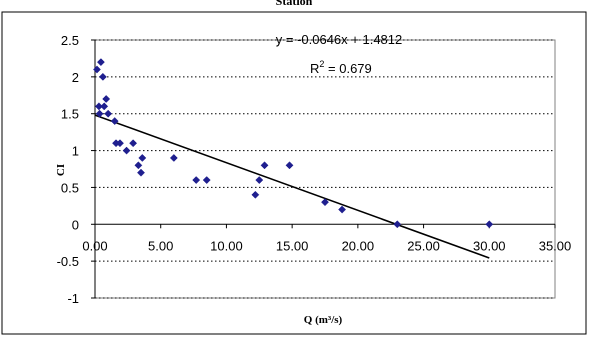 The image size is (589, 338). Describe the element at coordinates (75, 151) in the screenshot. I see `y-tick-label: 1` at that location.